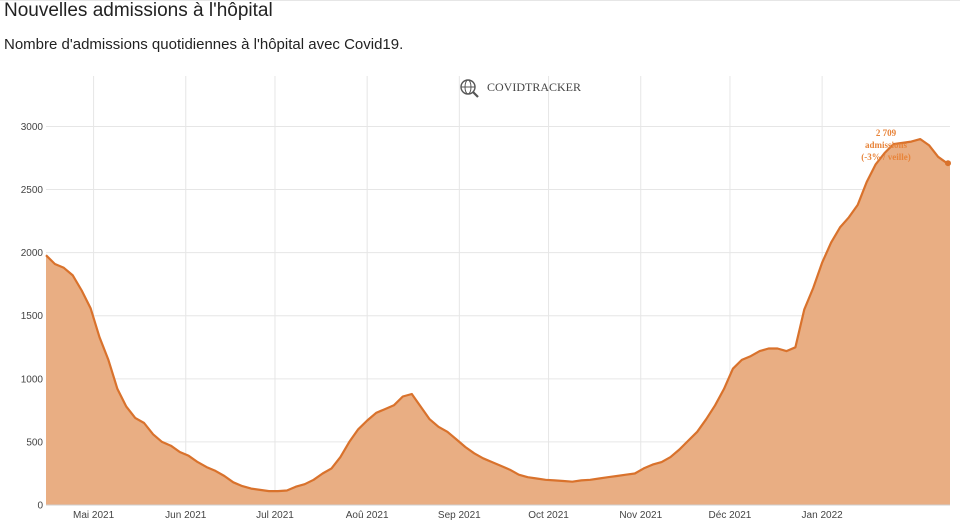  What do you see at coordinates (886, 133) in the screenshot?
I see `annotation-label: 2 709` at bounding box center [886, 133].